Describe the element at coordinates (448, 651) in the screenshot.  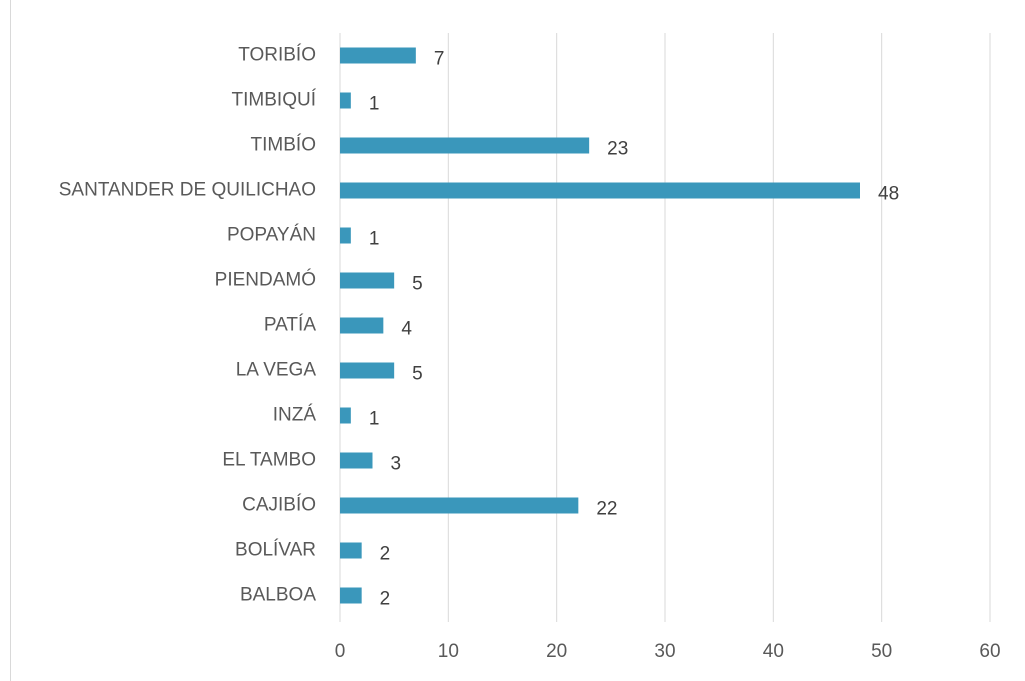
I see `x-tick-label: 10` at that location.